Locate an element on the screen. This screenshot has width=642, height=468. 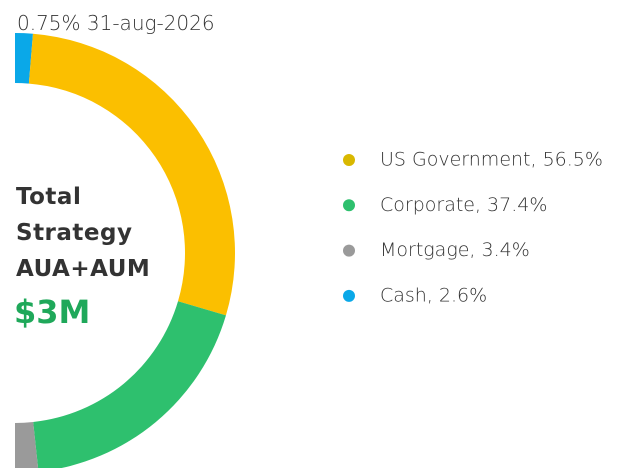
mask is located at coordinates (7, 234).